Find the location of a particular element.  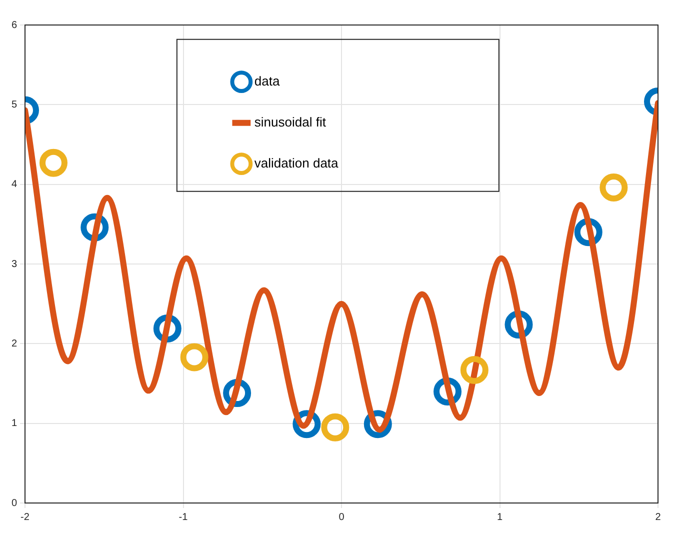

legend-label: sinusoidal fit is located at coordinates (290, 122).